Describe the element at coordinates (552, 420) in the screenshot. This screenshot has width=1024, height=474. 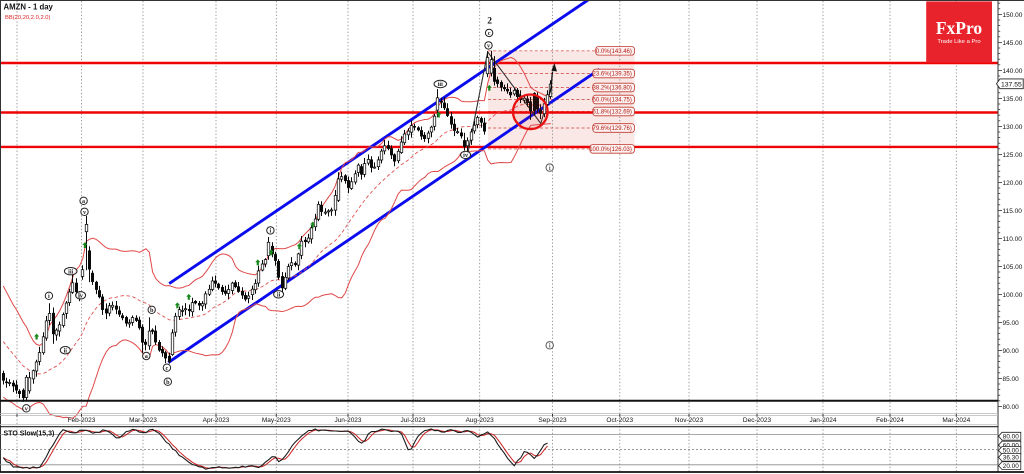
I see `svg-text: Sep-2023` at that location.